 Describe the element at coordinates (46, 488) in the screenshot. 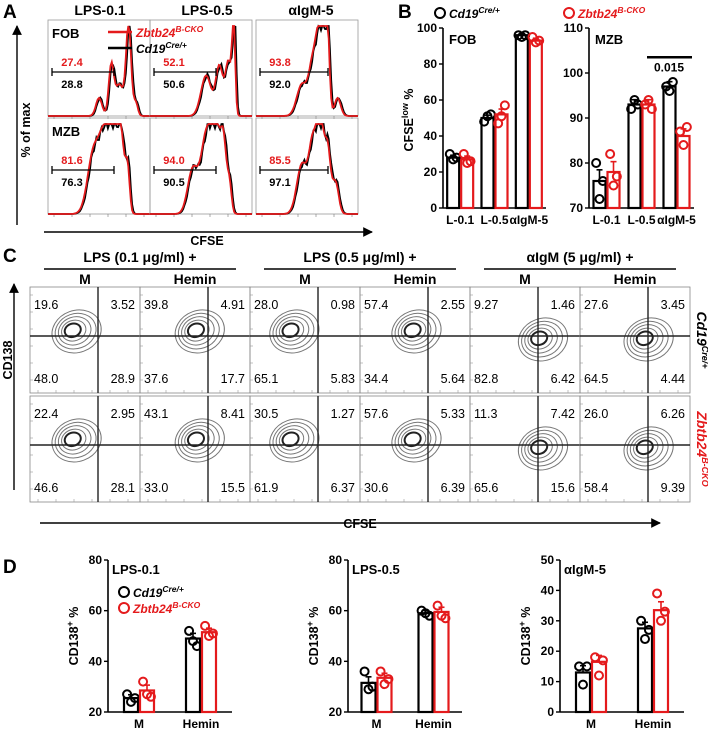

I see `quadrant-value-bottom-left: 46.6` at that location.